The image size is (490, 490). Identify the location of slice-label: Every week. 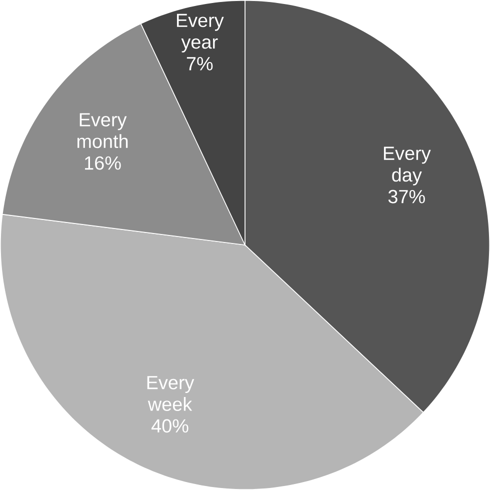
(170, 393).